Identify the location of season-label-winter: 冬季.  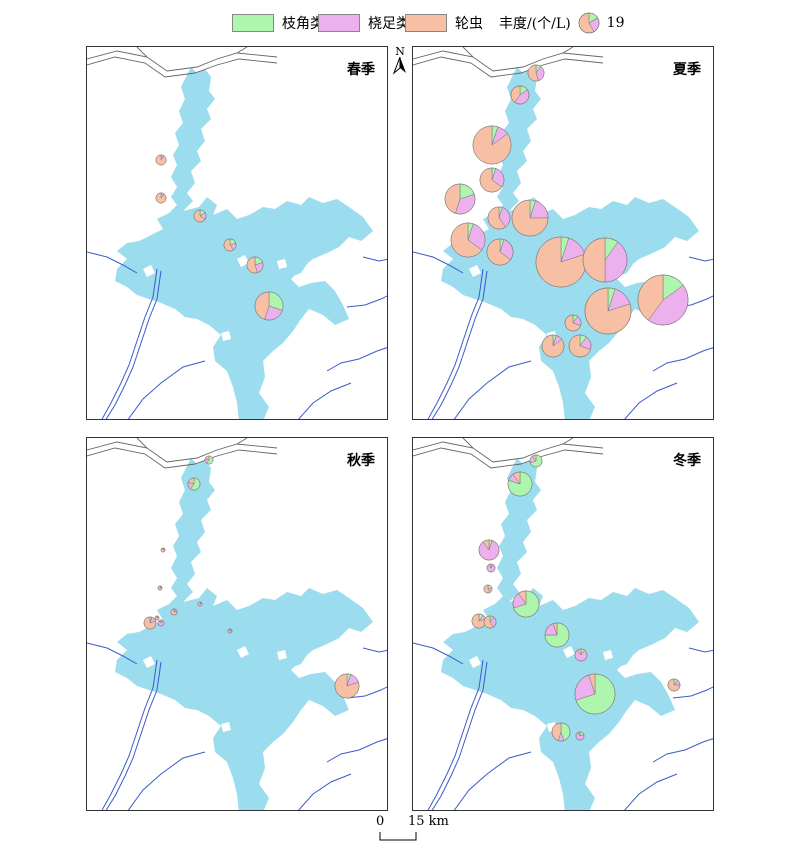
(687, 461).